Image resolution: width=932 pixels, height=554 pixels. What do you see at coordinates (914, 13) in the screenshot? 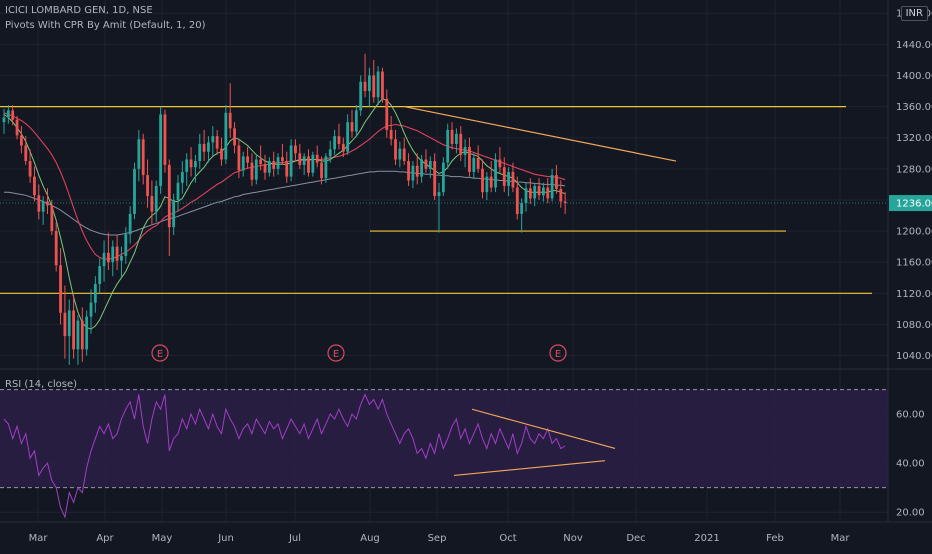
I see `currency-label: INR` at bounding box center [914, 13].